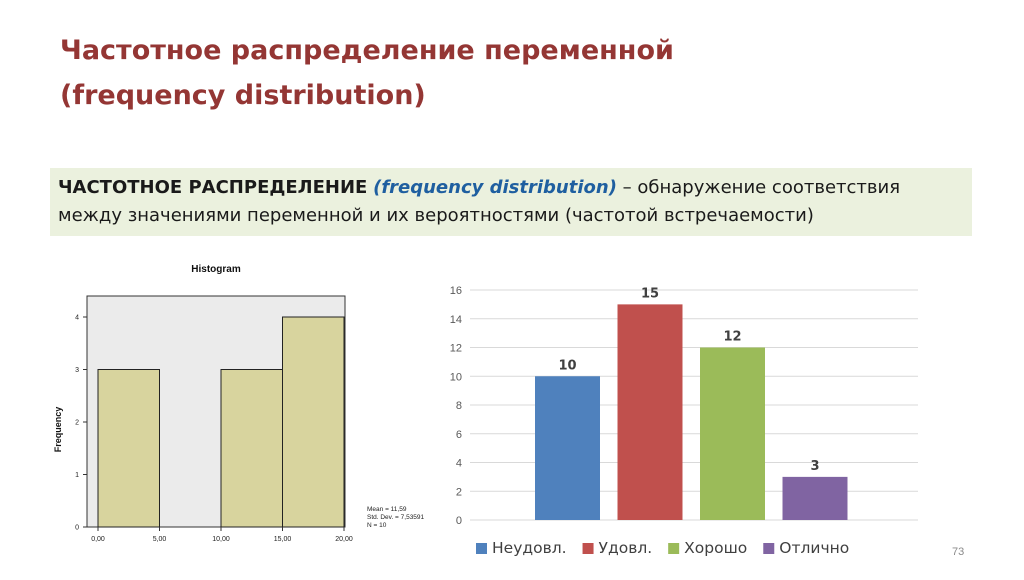 This screenshot has width=1024, height=580. What do you see at coordinates (732, 337) in the screenshot?
I see `bar-data-label: 12` at bounding box center [732, 337].